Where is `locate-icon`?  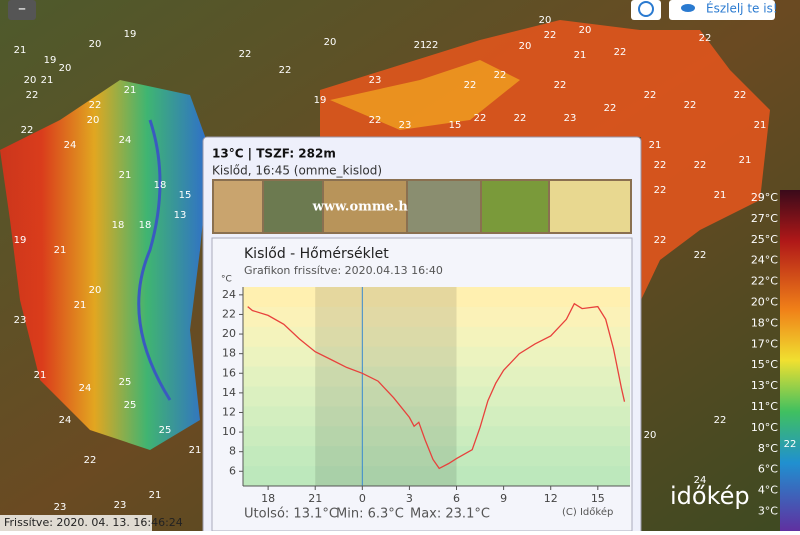 locate-icon is located at coordinates (646, 9).